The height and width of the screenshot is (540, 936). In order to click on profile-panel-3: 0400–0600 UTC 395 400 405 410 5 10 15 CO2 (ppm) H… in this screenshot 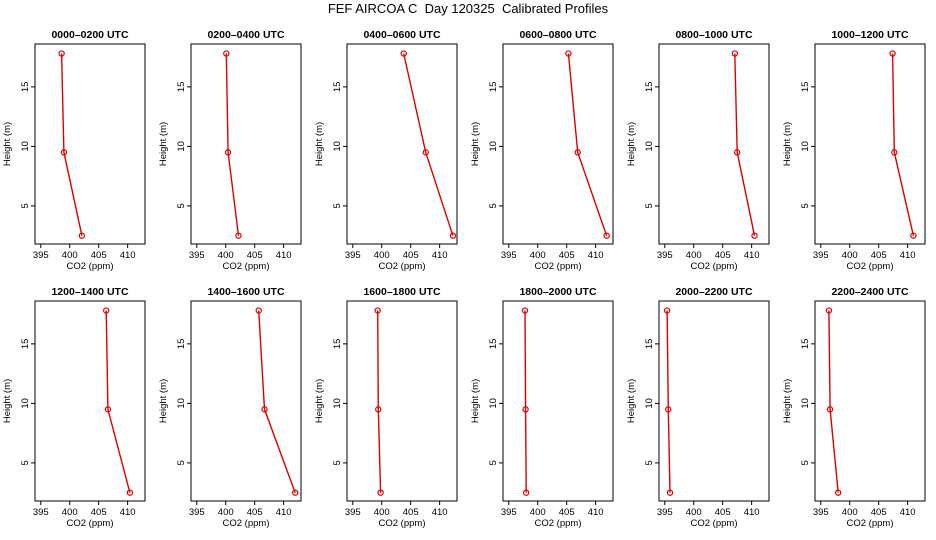, I will do `click(386, 150)`.